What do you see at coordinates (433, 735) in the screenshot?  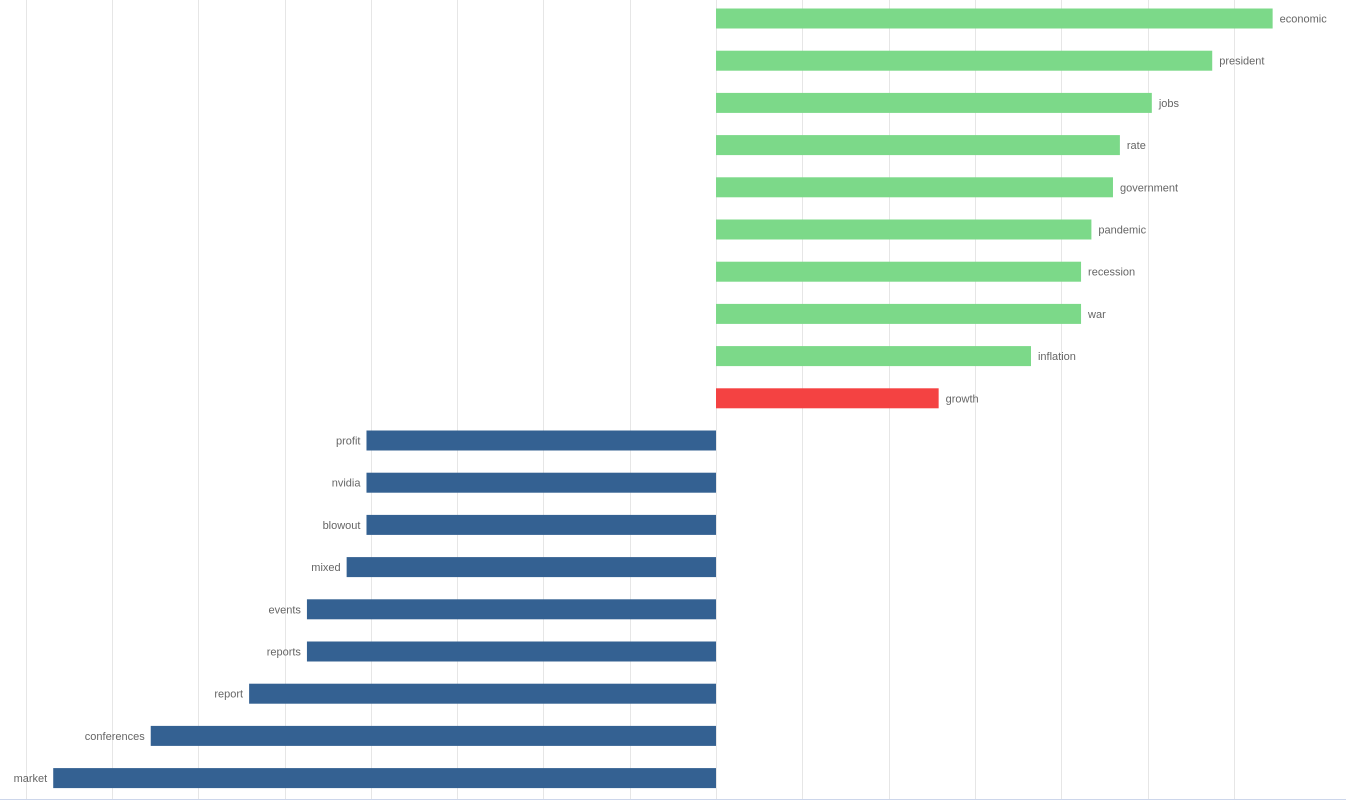 I see `bar-conferences` at bounding box center [433, 735].